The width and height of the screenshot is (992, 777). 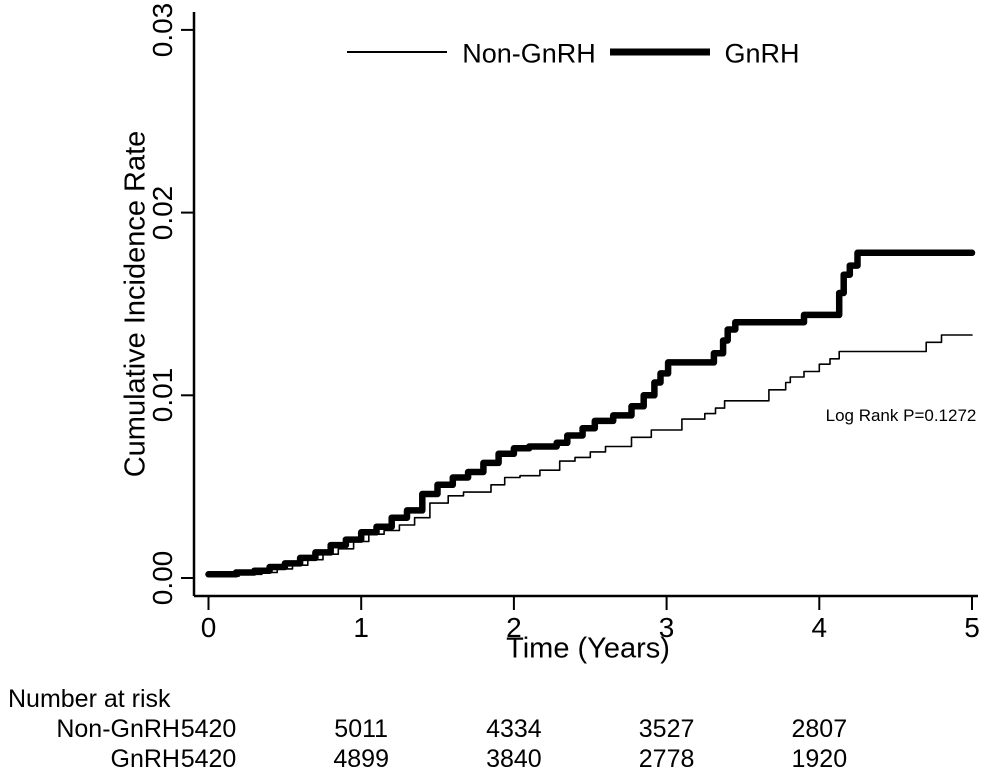 What do you see at coordinates (118, 729) in the screenshot?
I see `at-risk-row-label-non-gnrh: Non-GnRH` at bounding box center [118, 729].